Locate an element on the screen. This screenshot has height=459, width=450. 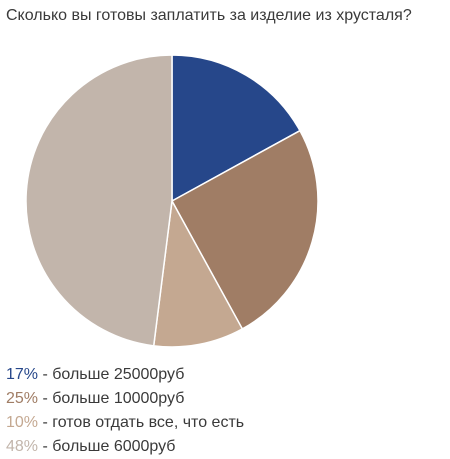
legend-item: 25% - больше 10000руб is located at coordinates (125, 399).